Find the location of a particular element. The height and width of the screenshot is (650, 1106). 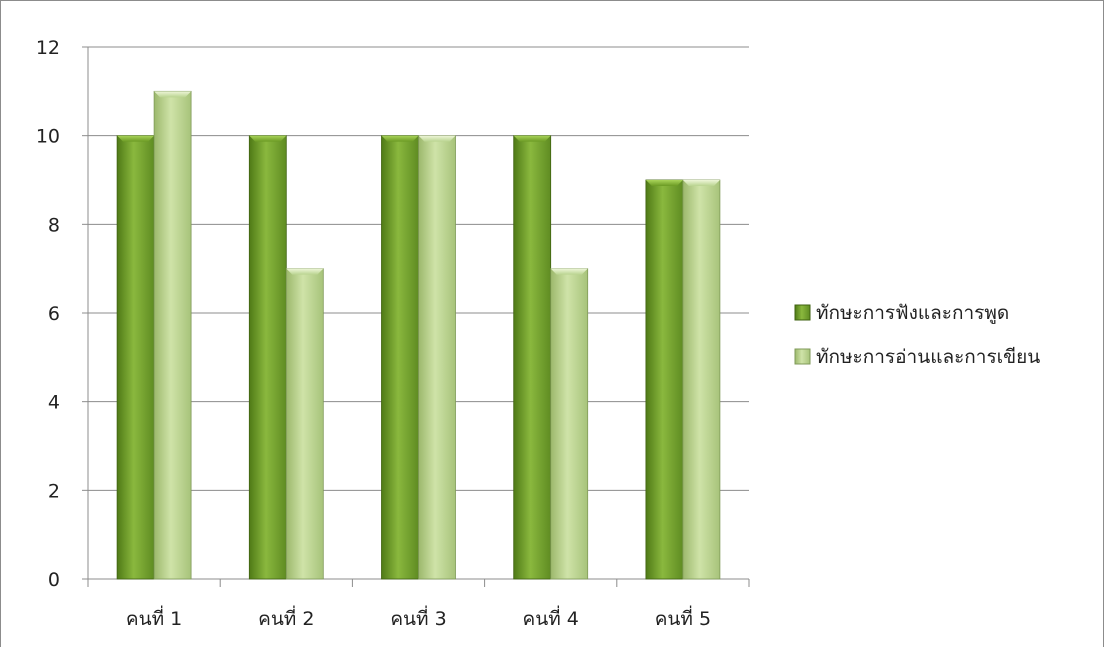

y-tick-label: 6 is located at coordinates (54, 314).